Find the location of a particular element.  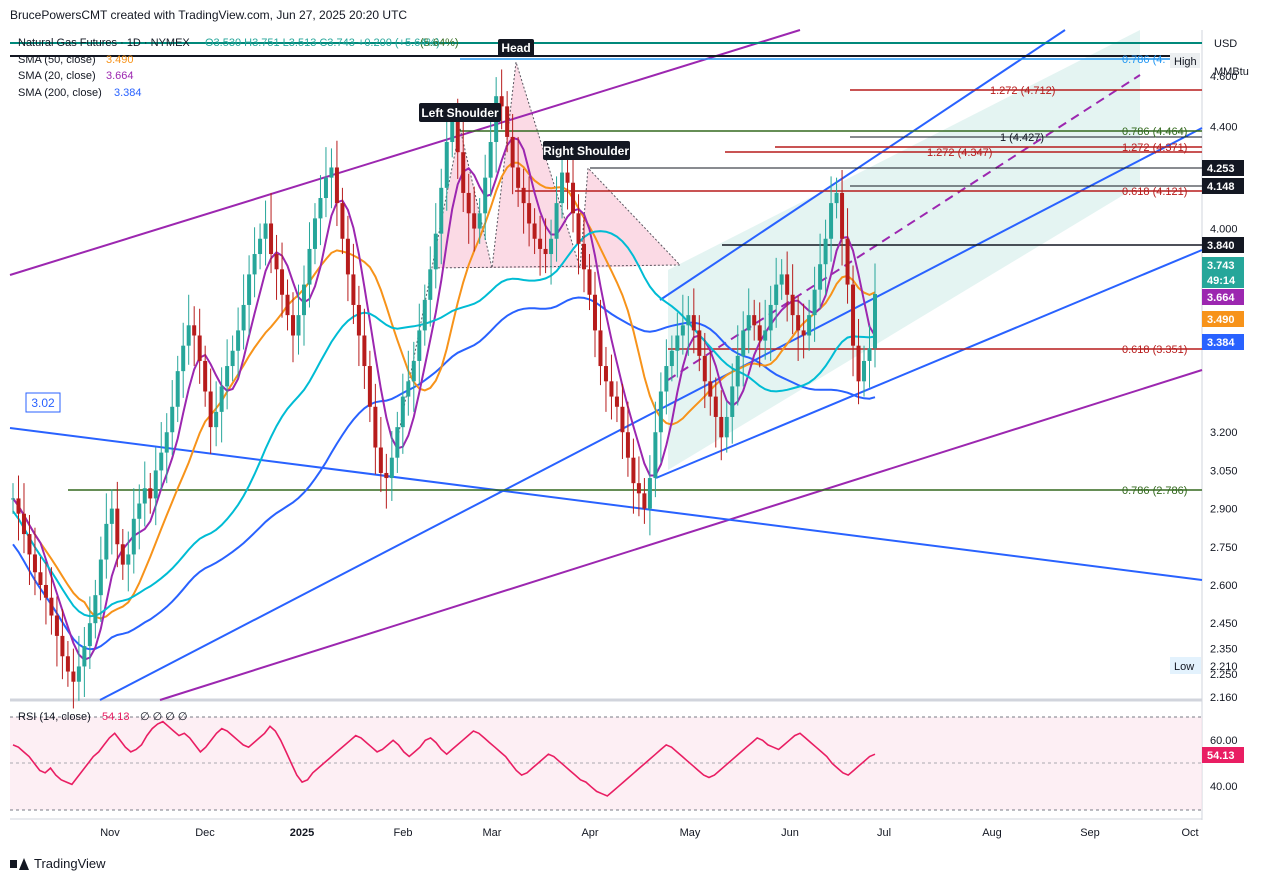

fib-label-0618-b: 0.618 (3.351) is located at coordinates (1154, 350).